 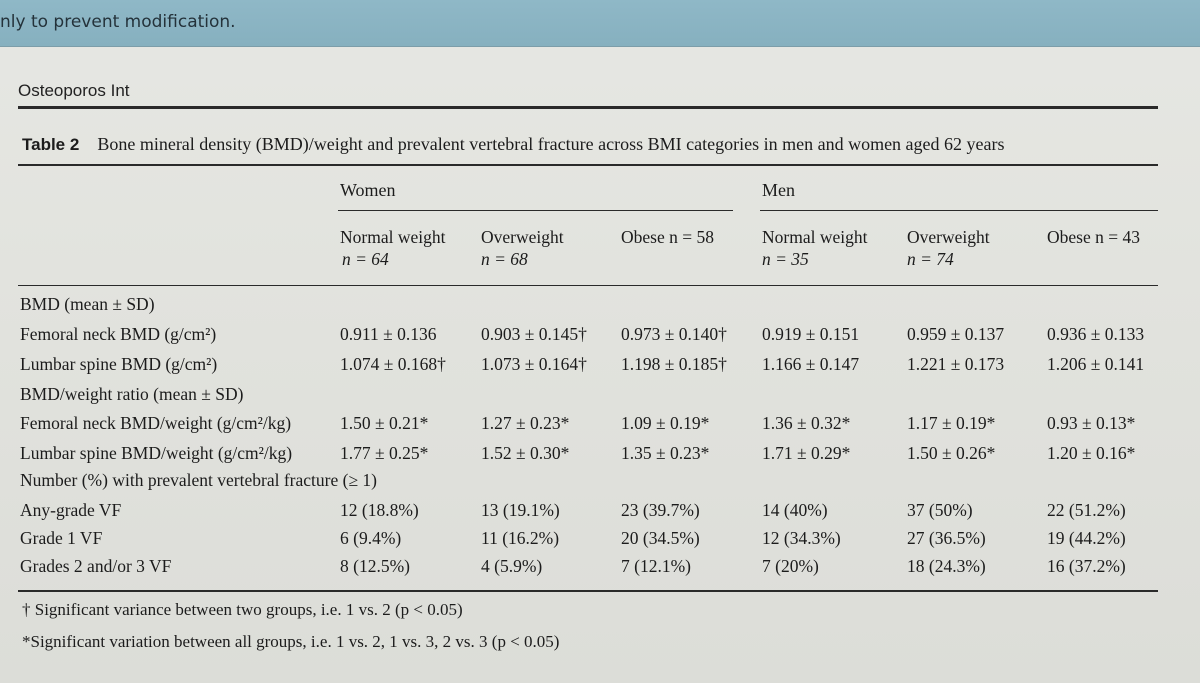 I want to click on read-only-banner: nly to prevent modification., so click(x=600, y=23).